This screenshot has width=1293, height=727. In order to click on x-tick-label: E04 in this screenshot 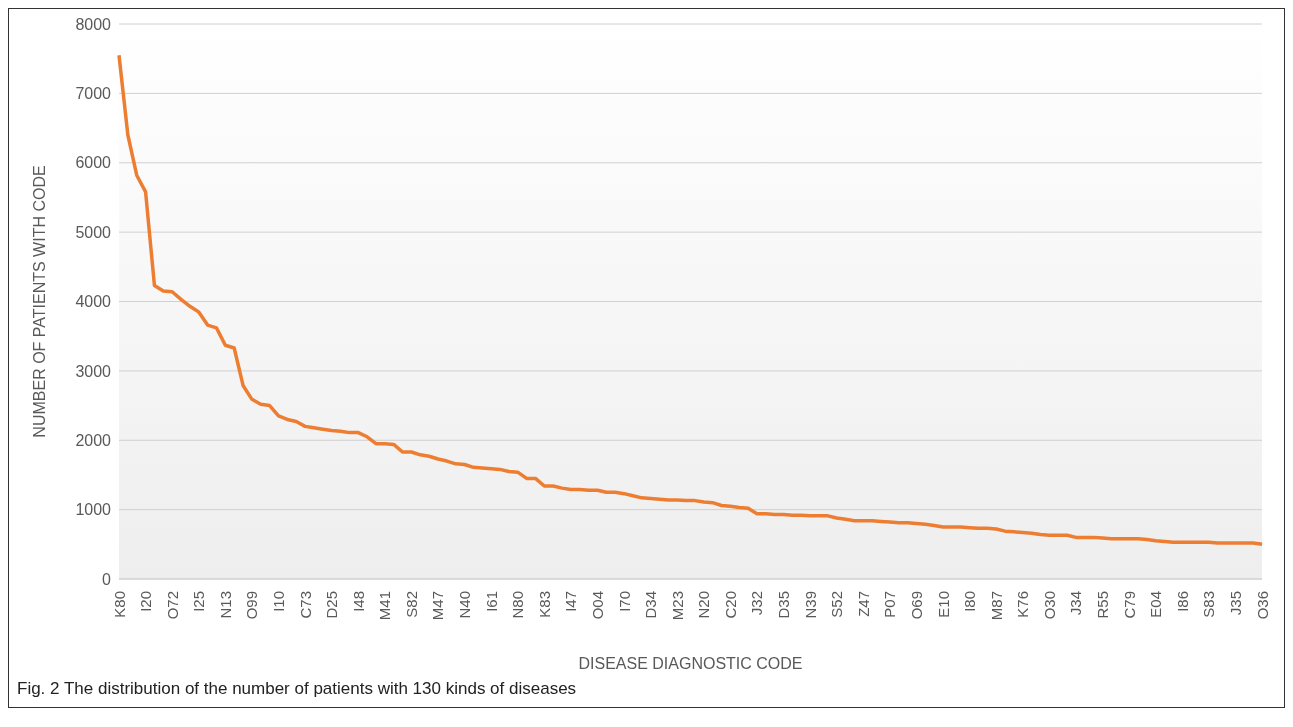, I will do `click(1156, 604)`.